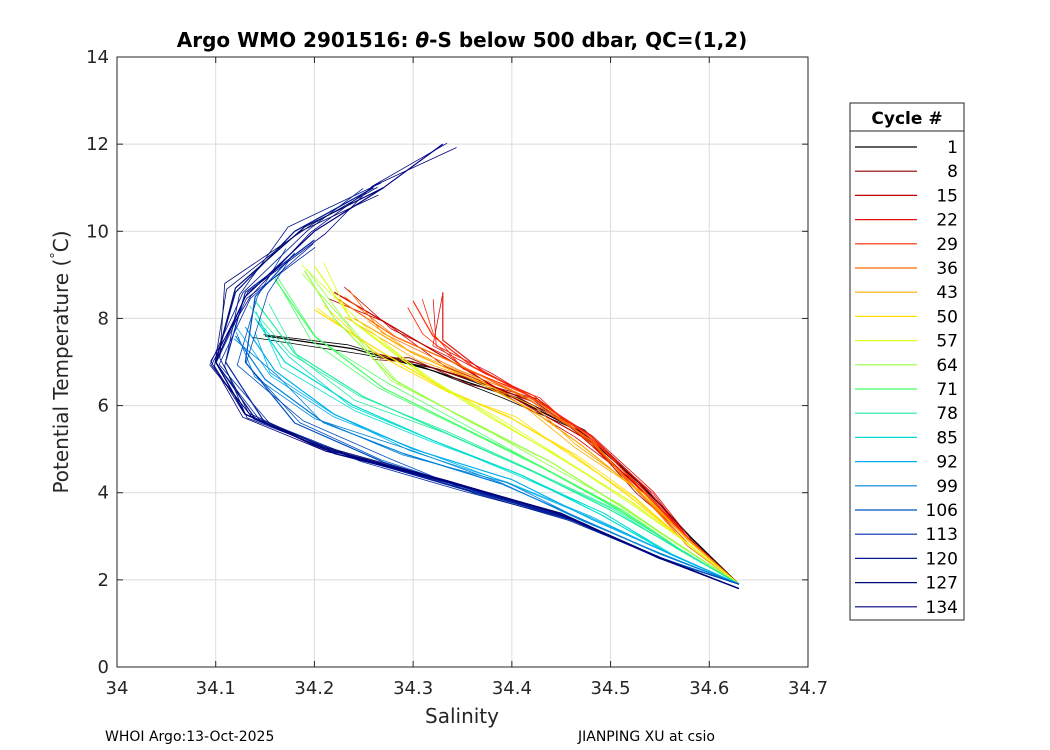 The width and height of the screenshot is (1050, 750). What do you see at coordinates (942, 559) in the screenshot?
I see `legend-label-120: 120` at bounding box center [942, 559].